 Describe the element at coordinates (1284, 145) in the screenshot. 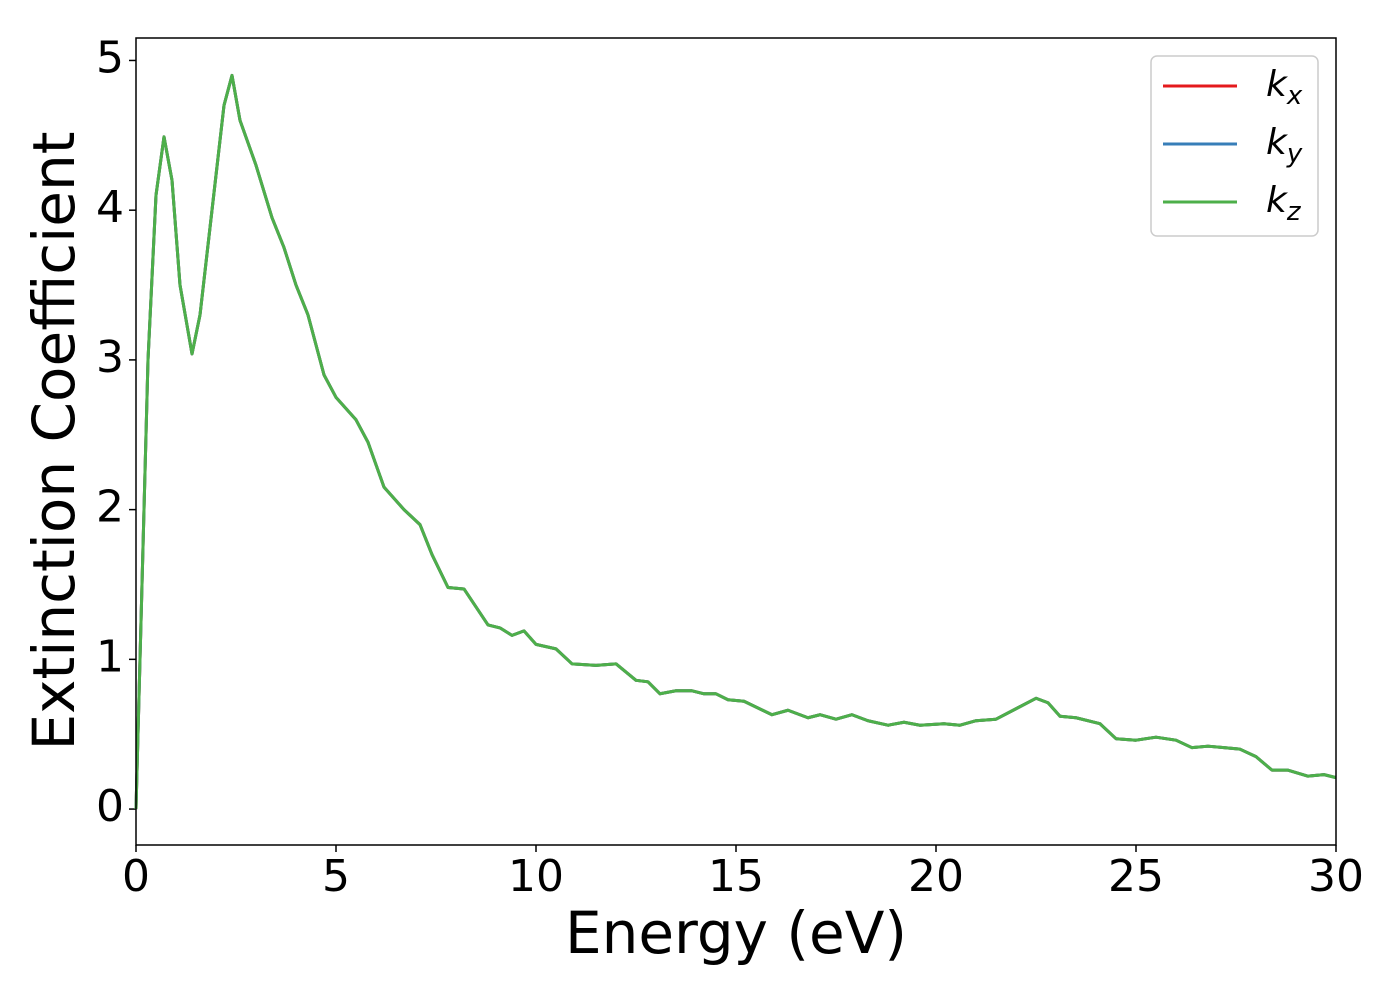

I see `legend-label: ky` at that location.